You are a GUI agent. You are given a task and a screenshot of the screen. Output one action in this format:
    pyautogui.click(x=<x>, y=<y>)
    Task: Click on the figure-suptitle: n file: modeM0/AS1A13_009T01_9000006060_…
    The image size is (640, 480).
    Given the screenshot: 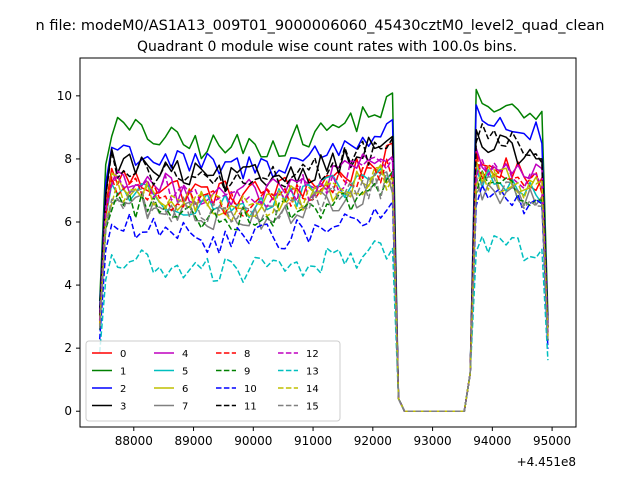 What is the action you would take?
    pyautogui.click(x=320, y=26)
    